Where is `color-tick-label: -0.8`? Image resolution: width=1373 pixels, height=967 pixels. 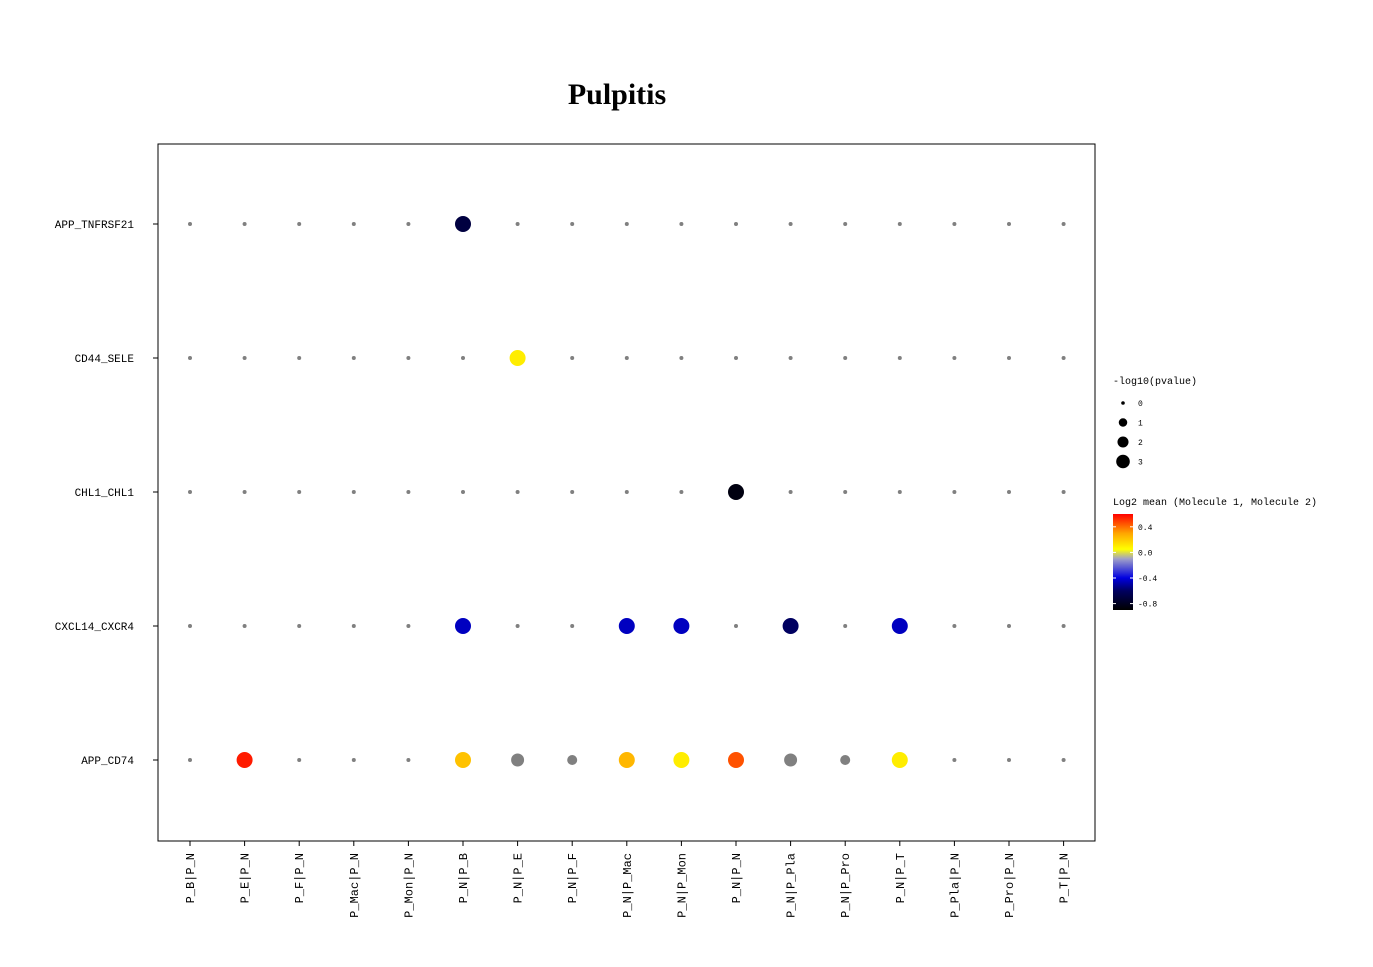
color-tick-label: -0.8 is located at coordinates (1147, 605).